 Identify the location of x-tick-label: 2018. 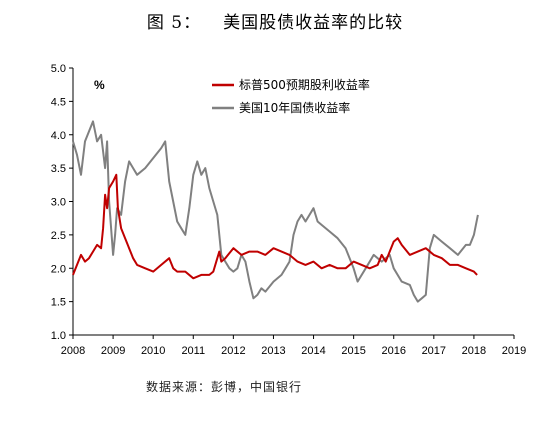
(474, 351).